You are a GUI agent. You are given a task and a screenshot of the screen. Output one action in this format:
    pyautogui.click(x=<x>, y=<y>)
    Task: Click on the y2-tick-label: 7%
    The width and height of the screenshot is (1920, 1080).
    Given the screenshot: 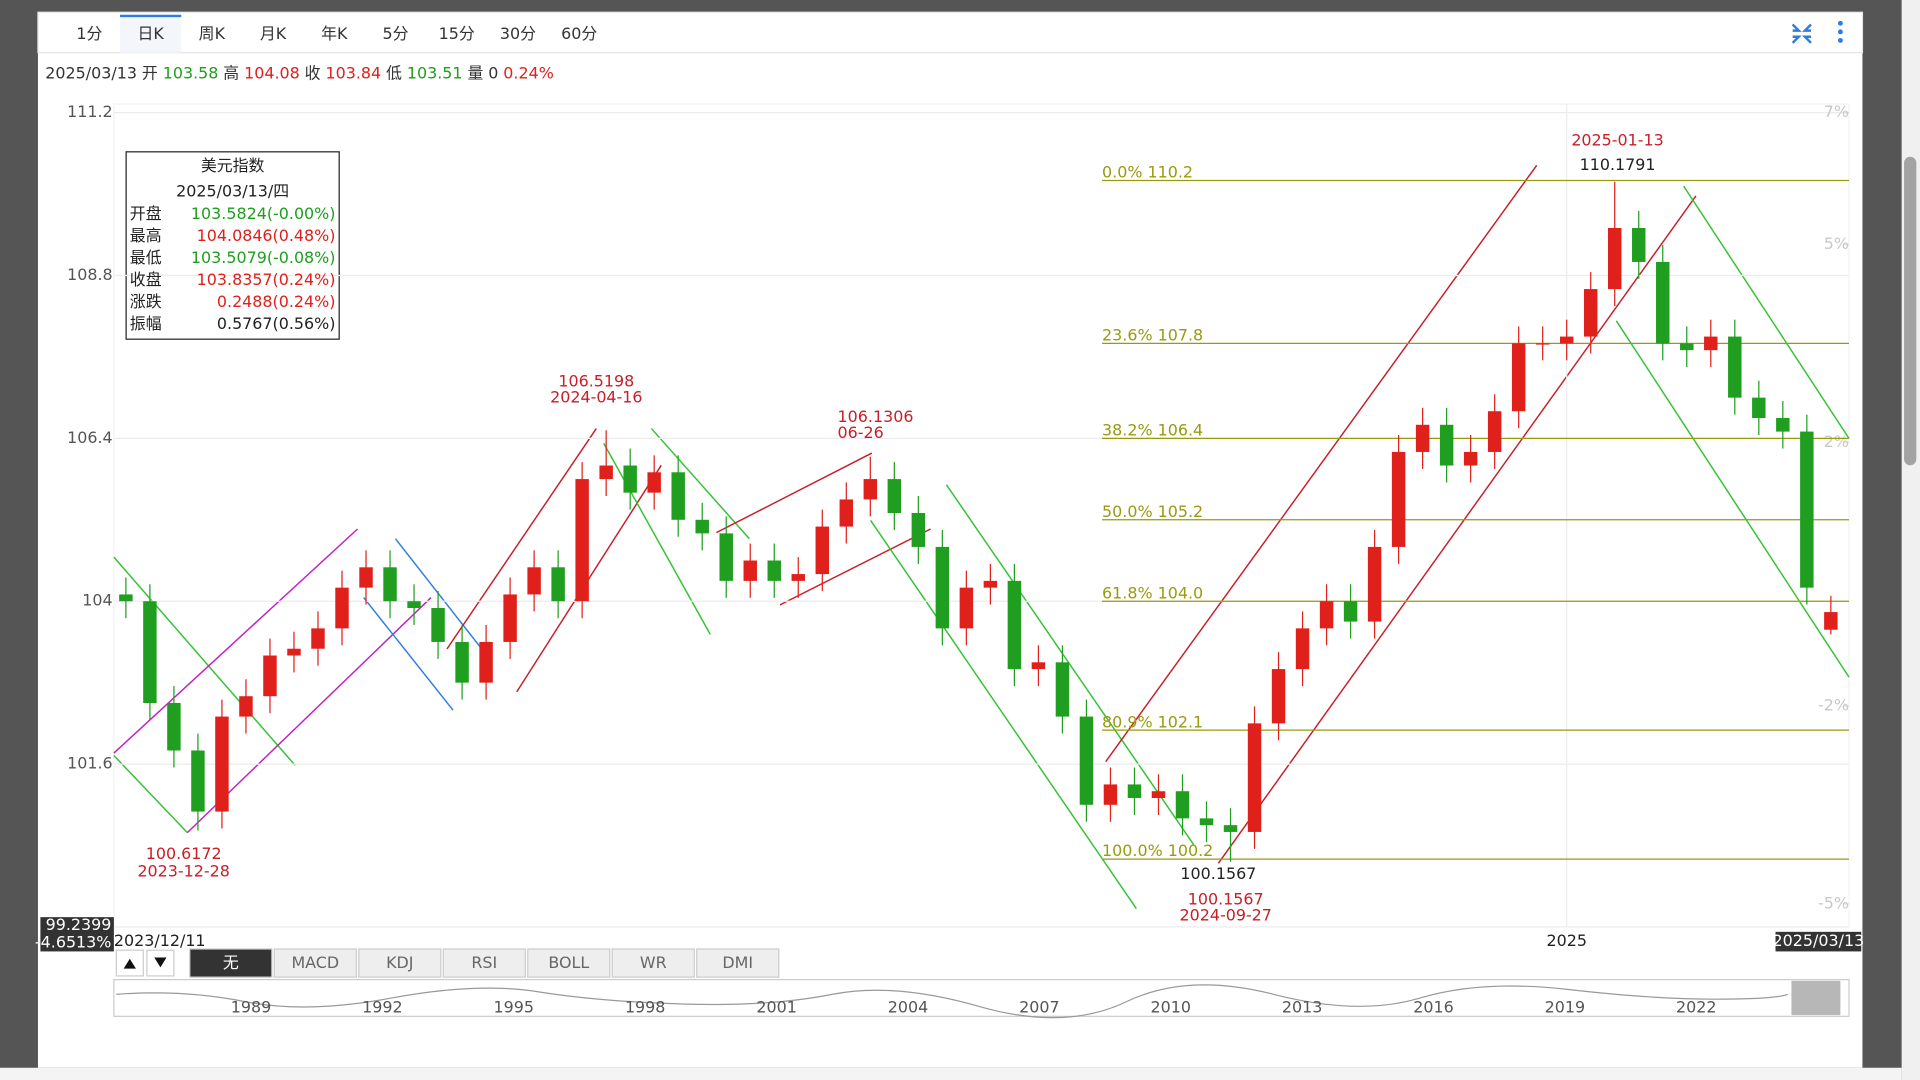 What is the action you would take?
    pyautogui.click(x=1836, y=111)
    